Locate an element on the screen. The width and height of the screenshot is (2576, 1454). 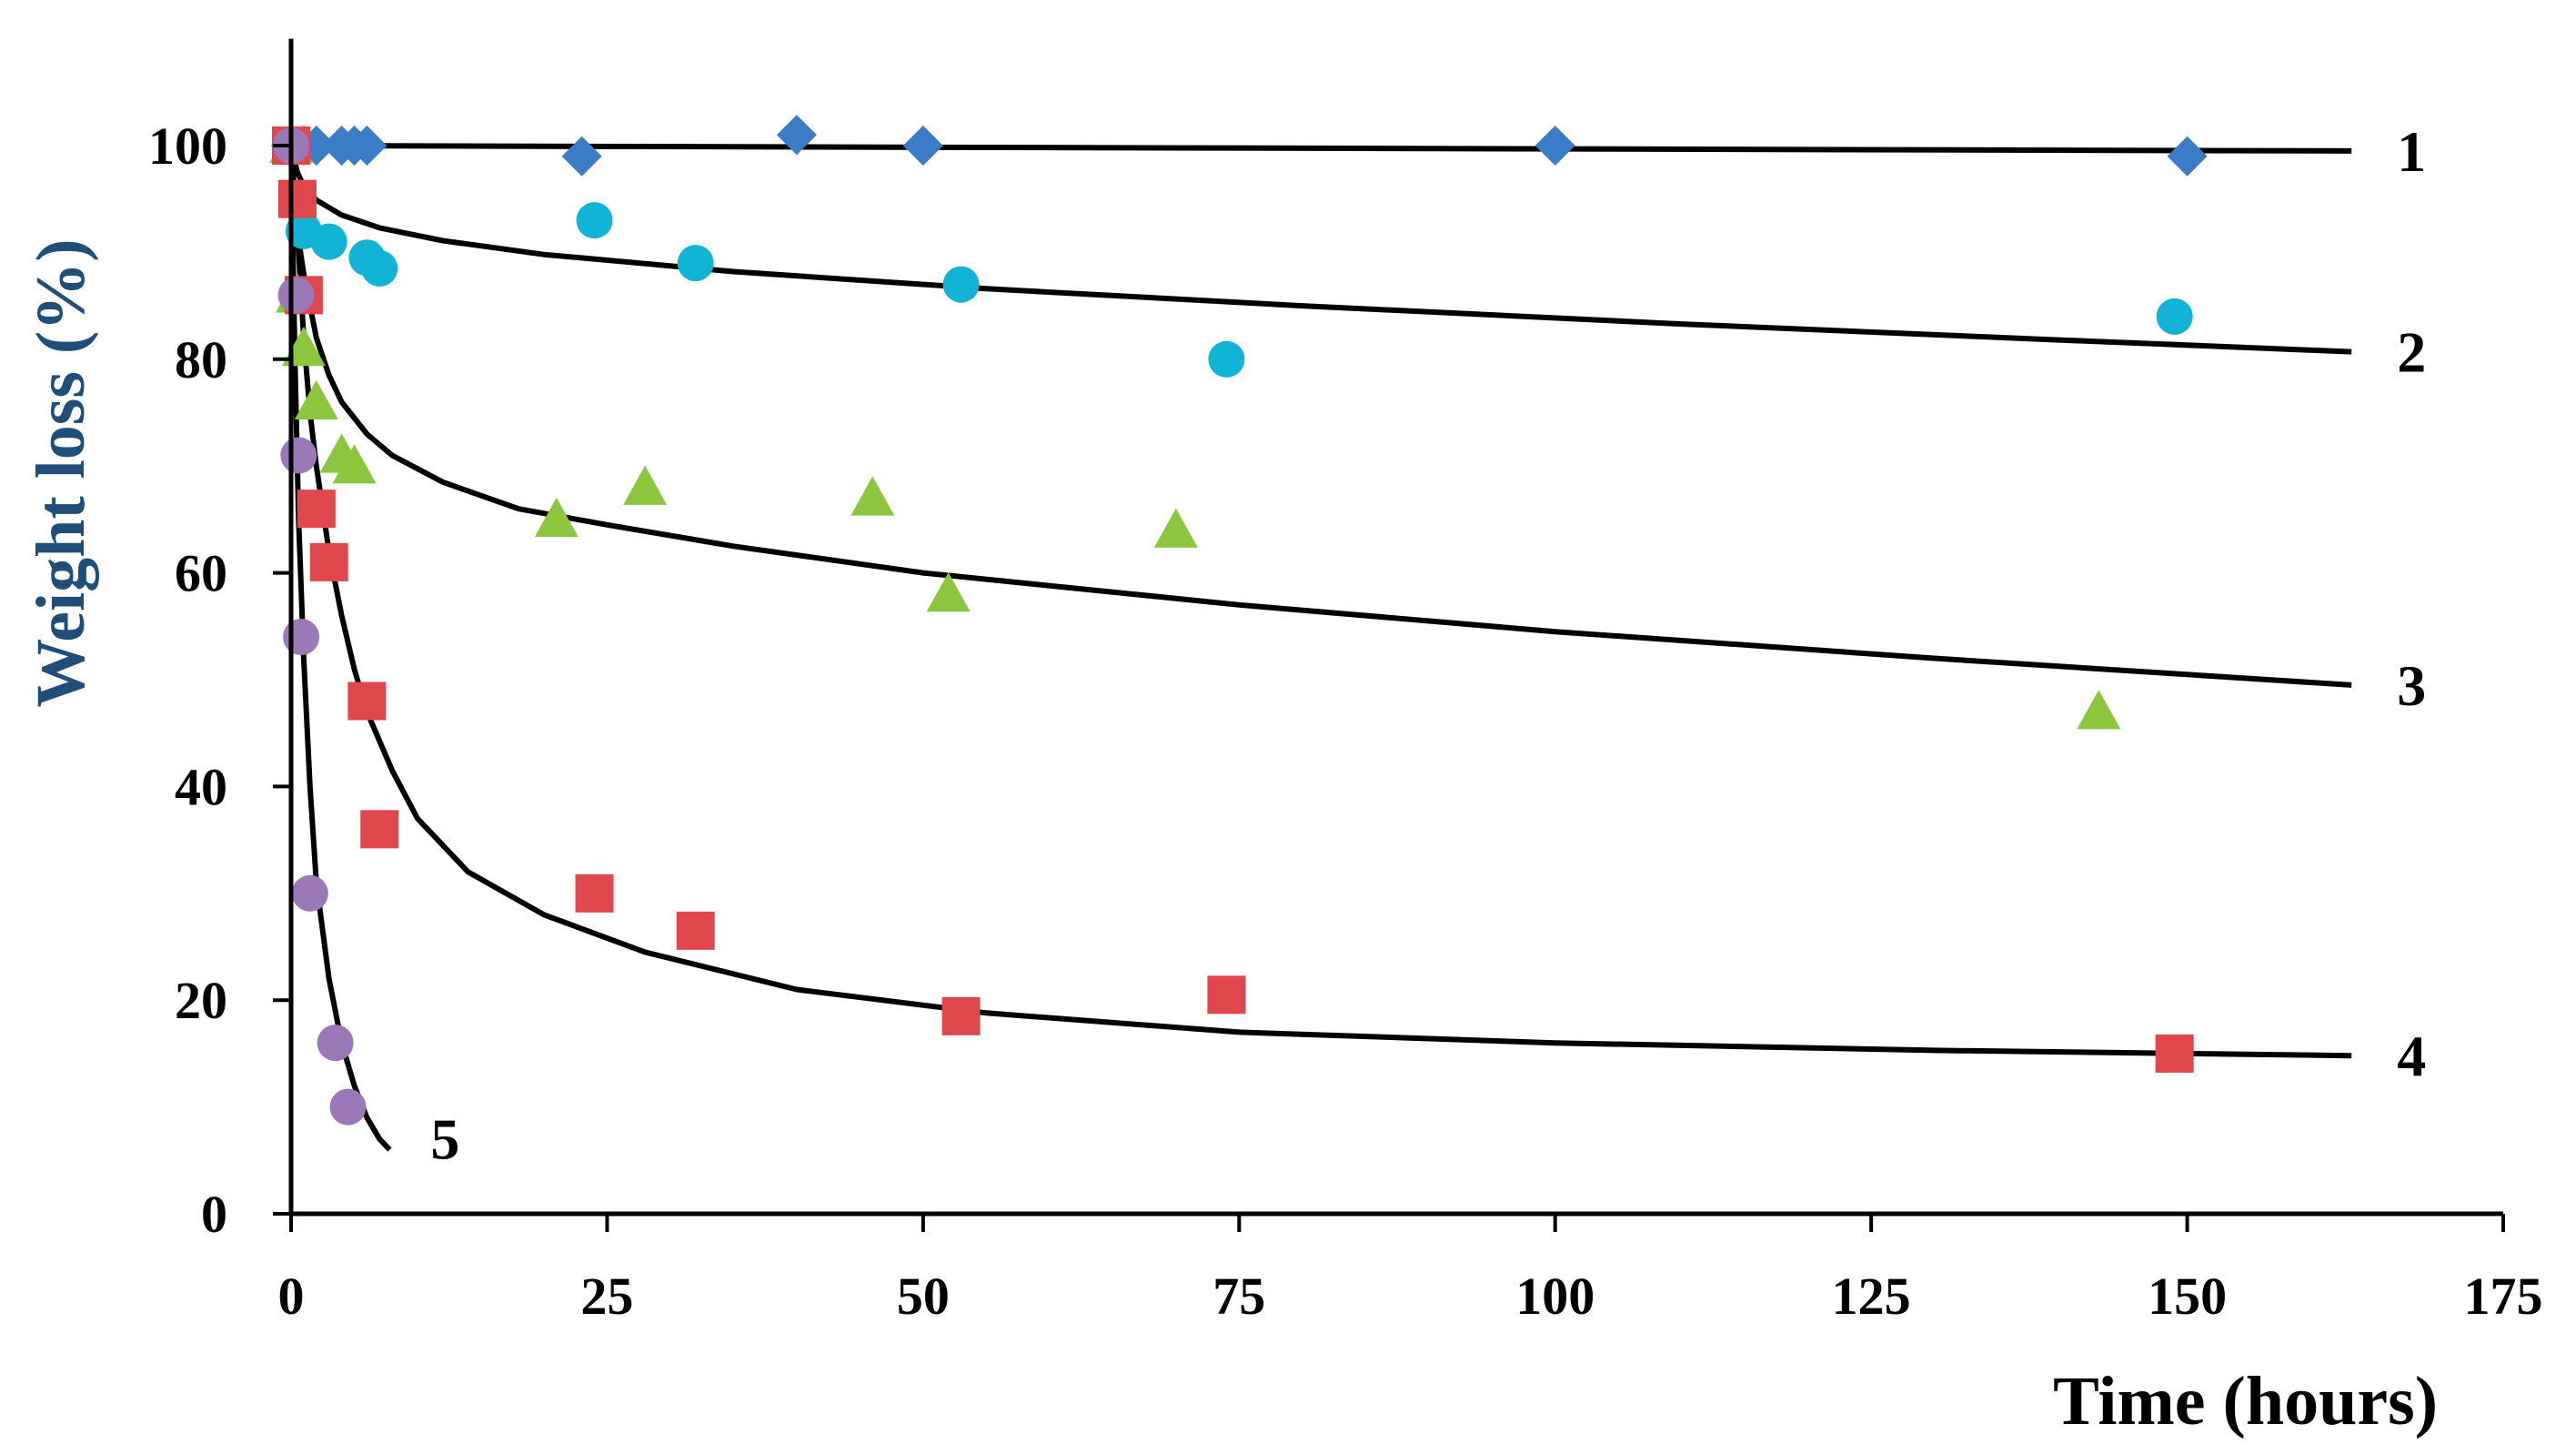
x-tick-label: 100 is located at coordinates (1555, 1296).